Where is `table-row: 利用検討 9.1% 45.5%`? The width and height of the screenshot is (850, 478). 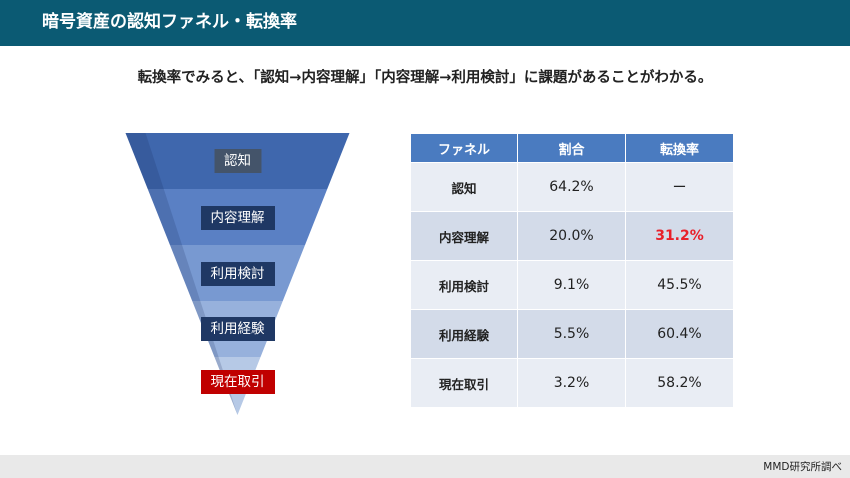
table-row: 利用検討 9.1% 45.5% is located at coordinates (572, 285).